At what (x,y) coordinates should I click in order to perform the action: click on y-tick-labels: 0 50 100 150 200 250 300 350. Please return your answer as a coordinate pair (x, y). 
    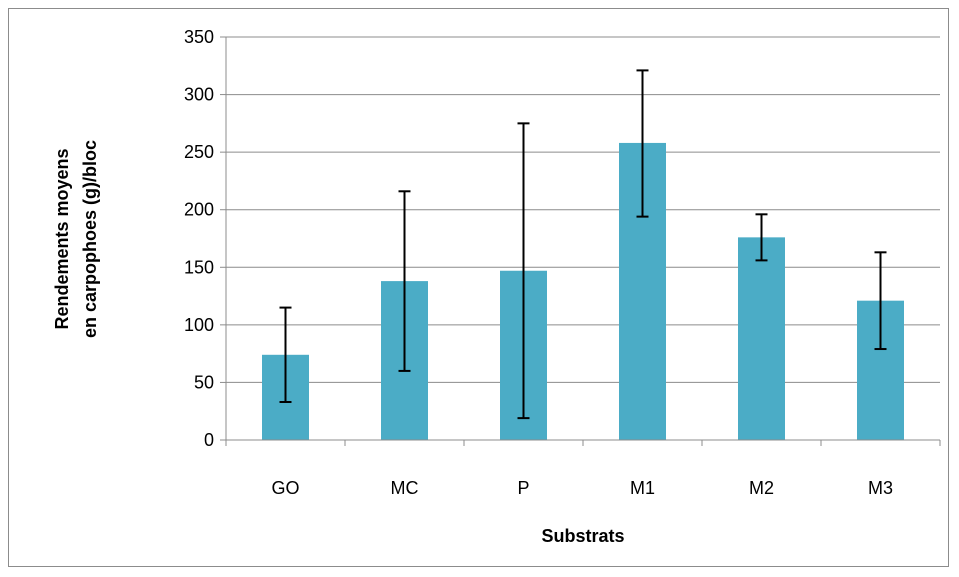
    Looking at the image, I should click on (199, 238).